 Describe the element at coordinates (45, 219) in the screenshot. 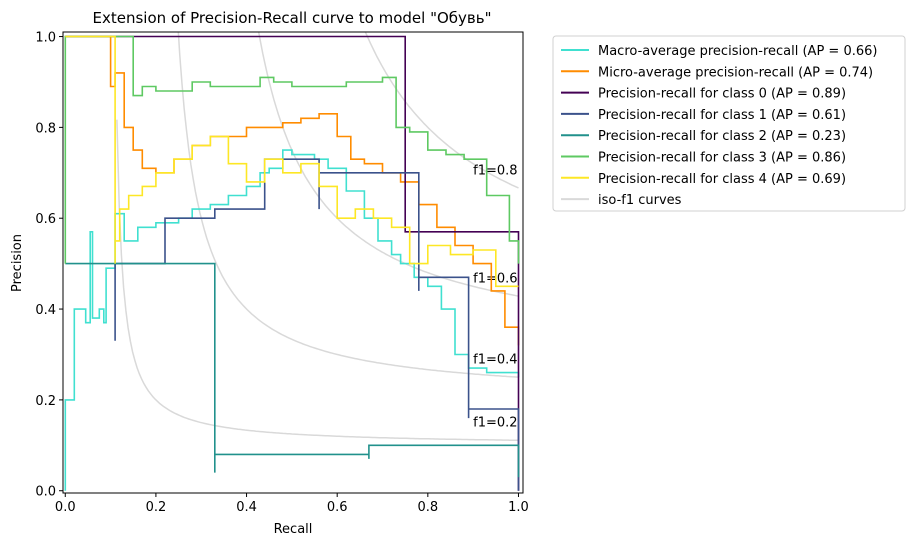

I see `y-tick-label: 0.6` at that location.